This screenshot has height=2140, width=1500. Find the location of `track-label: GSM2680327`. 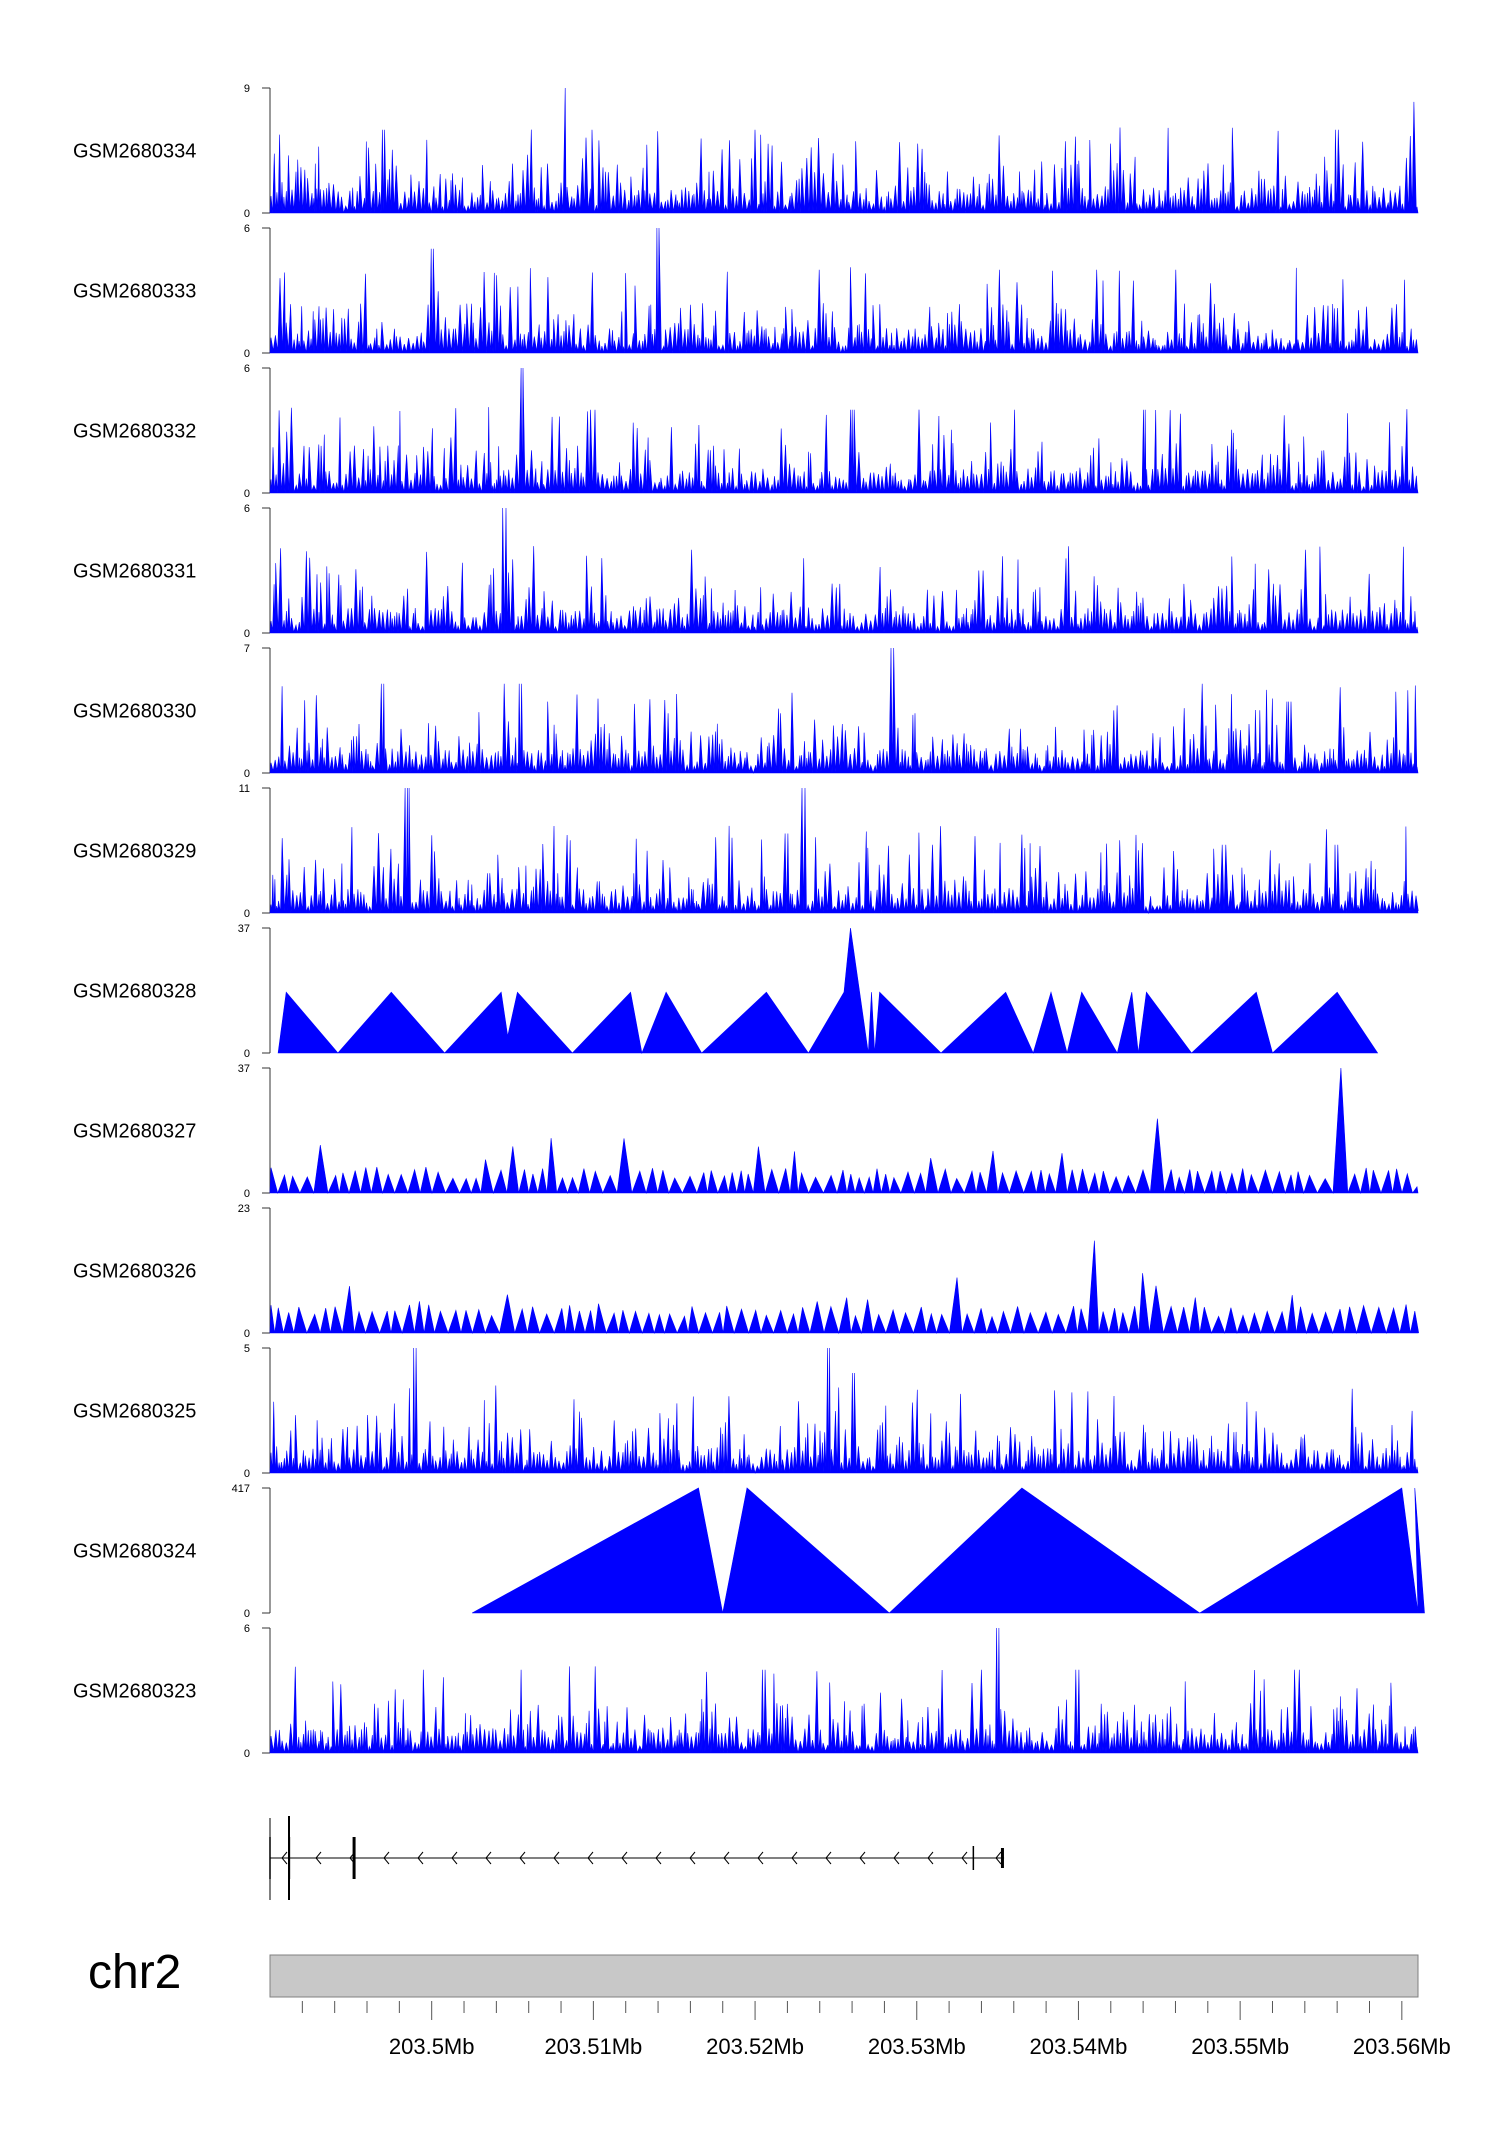

track-label: GSM2680327 is located at coordinates (134, 1132).